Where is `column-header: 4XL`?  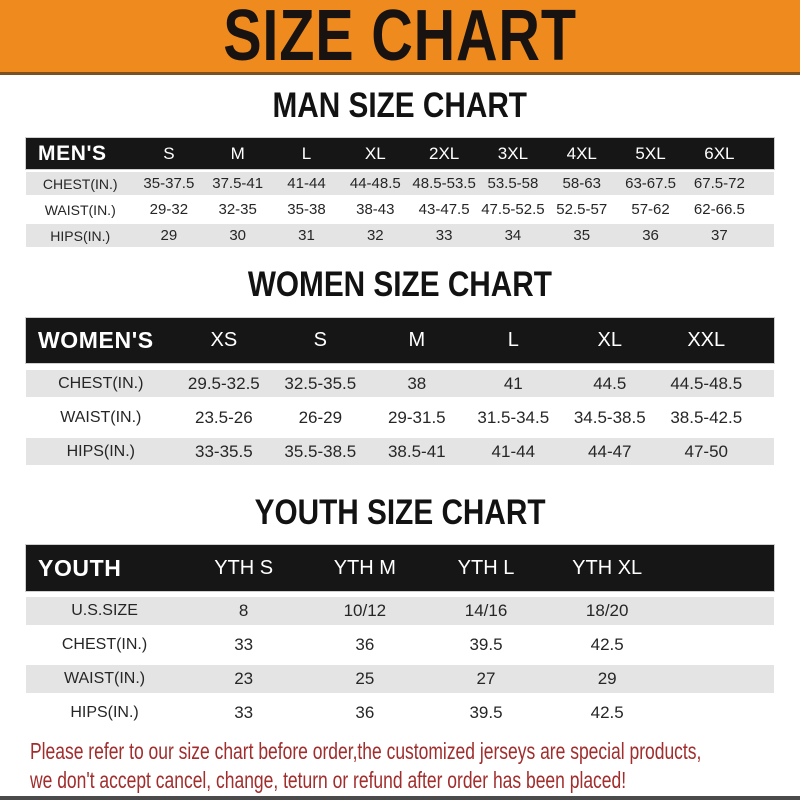
column-header: 4XL is located at coordinates (581, 153).